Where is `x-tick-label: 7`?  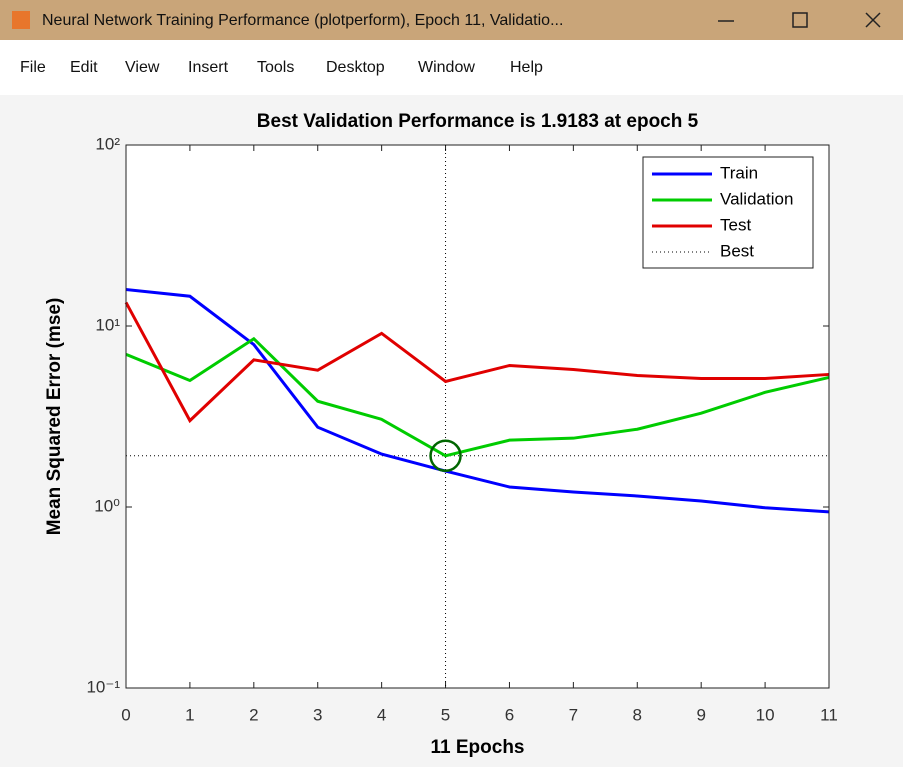
x-tick-label: 7 is located at coordinates (573, 714).